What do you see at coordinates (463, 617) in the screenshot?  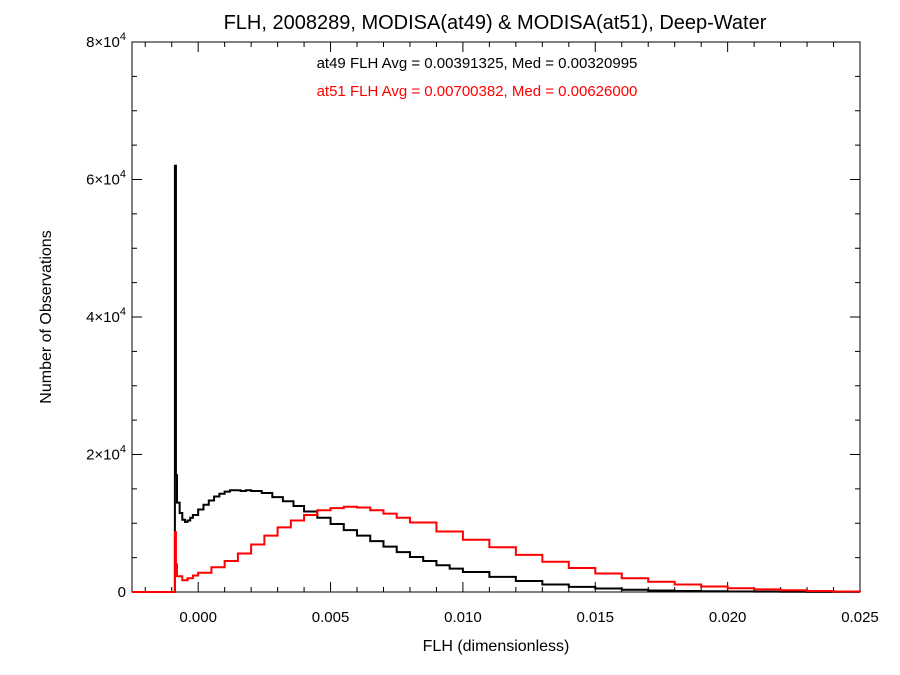 I see `x-tick-label: 0.010` at bounding box center [463, 617].